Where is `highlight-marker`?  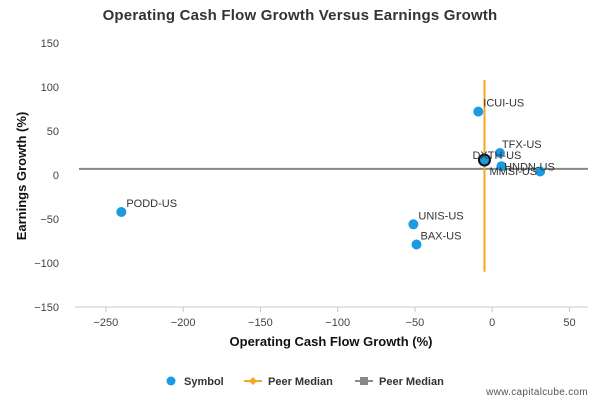 highlight-marker is located at coordinates (484, 160).